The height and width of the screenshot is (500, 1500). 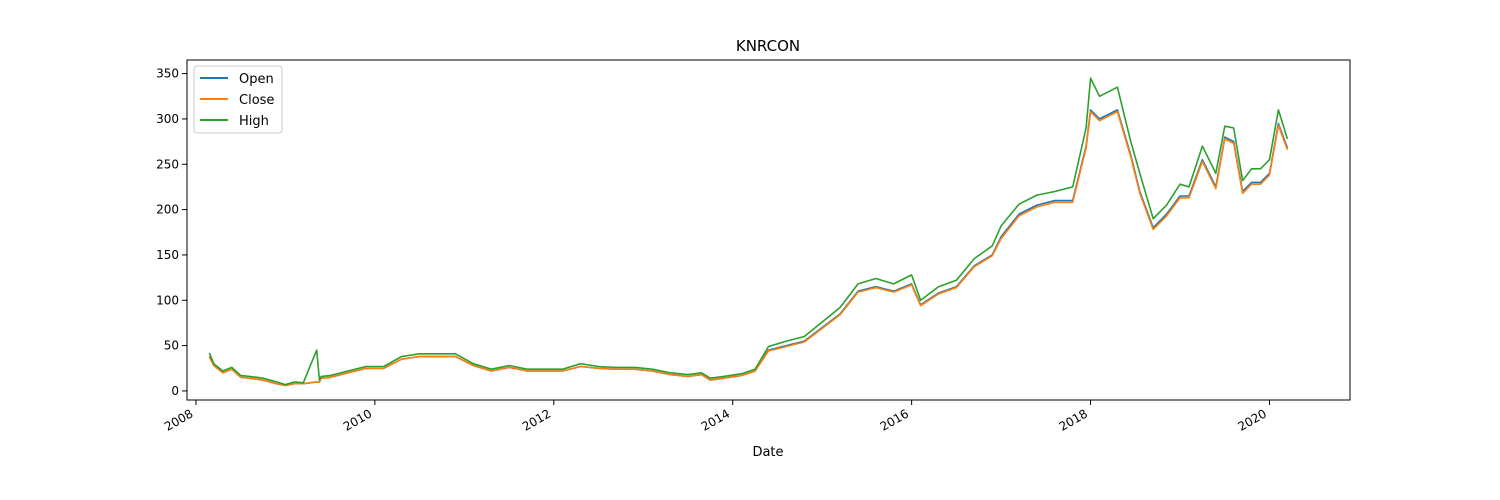 What do you see at coordinates (256, 79) in the screenshot?
I see `legend-label-open: Open` at bounding box center [256, 79].